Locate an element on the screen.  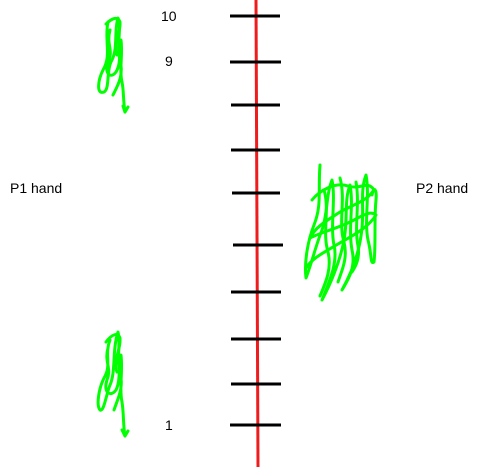
number-label-10: 10 is located at coordinates (169, 16).